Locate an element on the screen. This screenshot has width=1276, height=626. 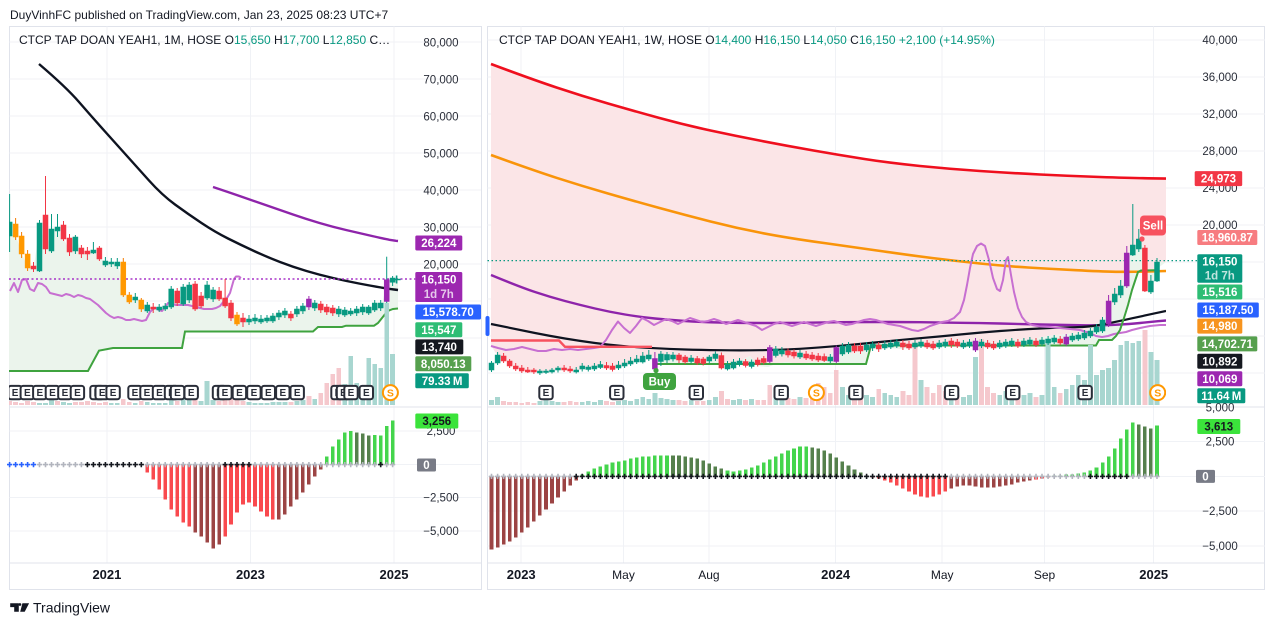
svg-text: 14,702.71 is located at coordinates (1228, 345).